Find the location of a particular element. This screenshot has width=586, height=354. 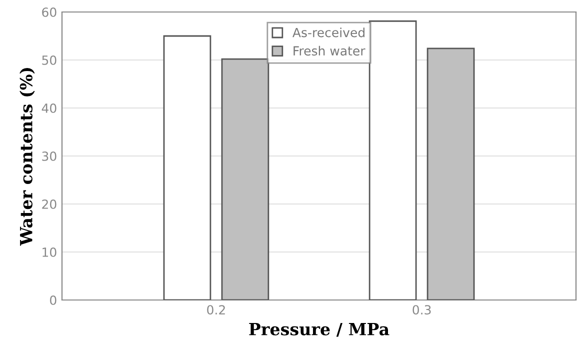

y-axis-title: Water contents (%) is located at coordinates (27, 157).